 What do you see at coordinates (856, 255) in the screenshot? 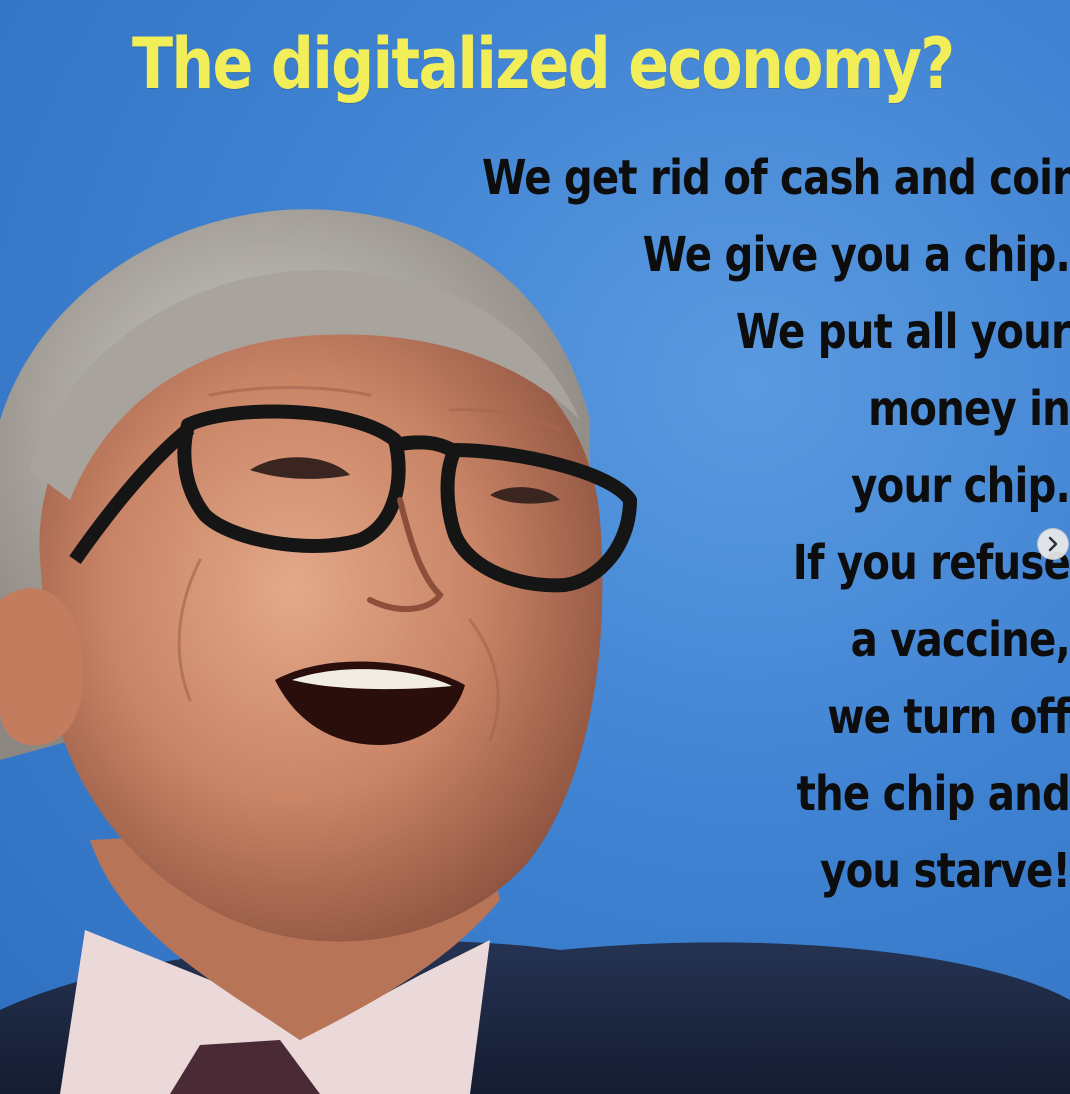
I see `caption-line: We give you a chip.` at bounding box center [856, 255].